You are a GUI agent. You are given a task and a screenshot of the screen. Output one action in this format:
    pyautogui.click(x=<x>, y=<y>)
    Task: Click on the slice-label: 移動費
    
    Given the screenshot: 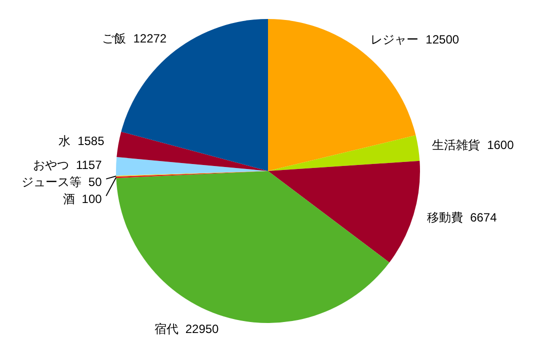 What is the action you would take?
    pyautogui.click(x=445, y=217)
    